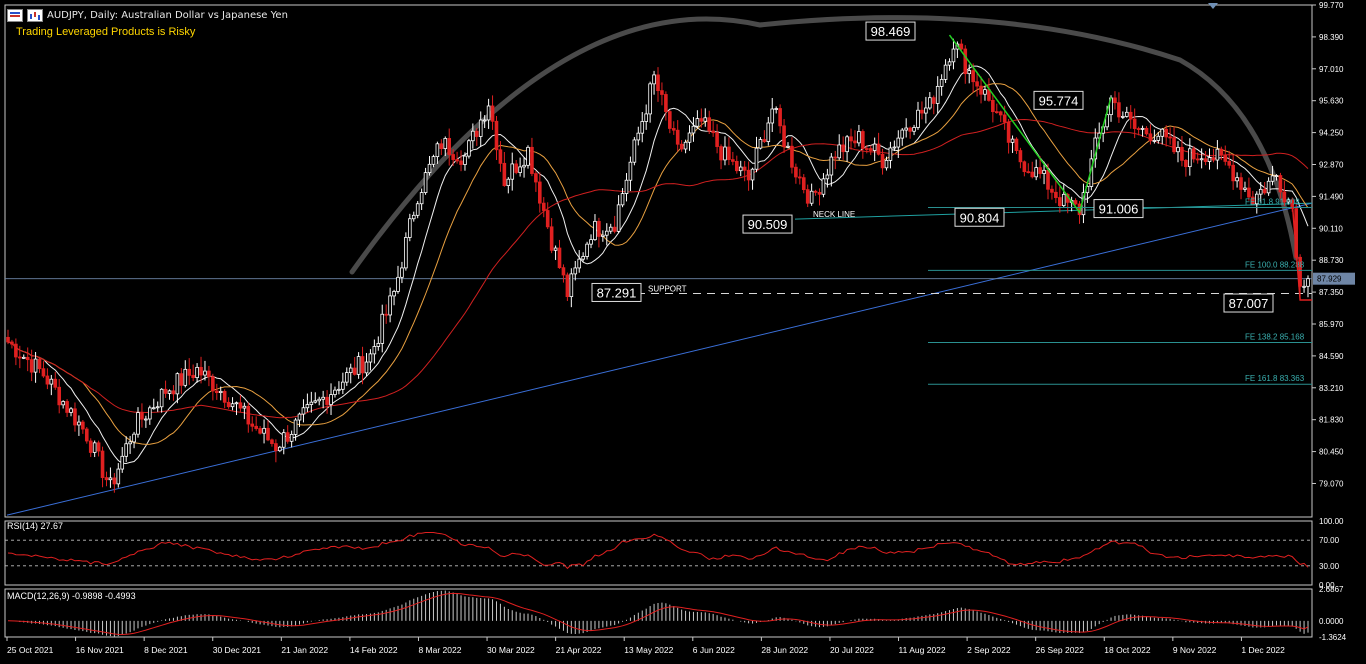  Describe the element at coordinates (979, 217) in the screenshot. I see `price-annotation: 90.804` at that location.